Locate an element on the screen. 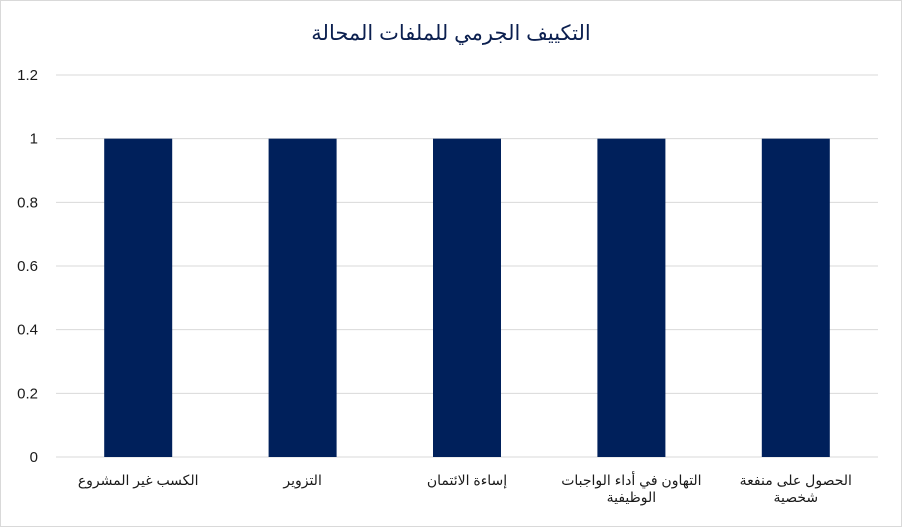 The height and width of the screenshot is (527, 902). x-category-label: الحصول على منفعة is located at coordinates (796, 480).